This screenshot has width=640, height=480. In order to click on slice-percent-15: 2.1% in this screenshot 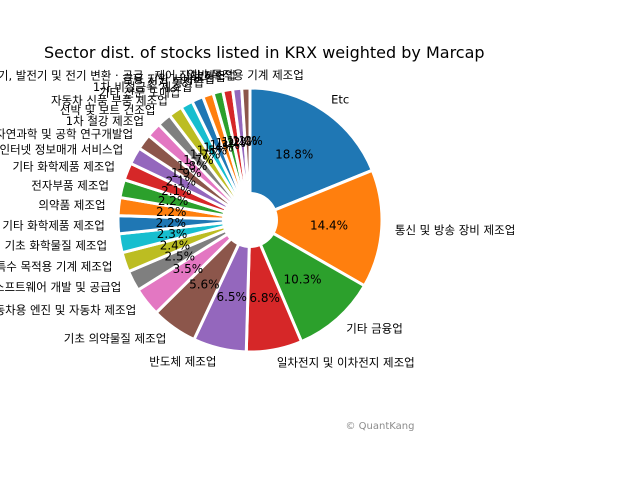, I will do `click(181, 181)`.